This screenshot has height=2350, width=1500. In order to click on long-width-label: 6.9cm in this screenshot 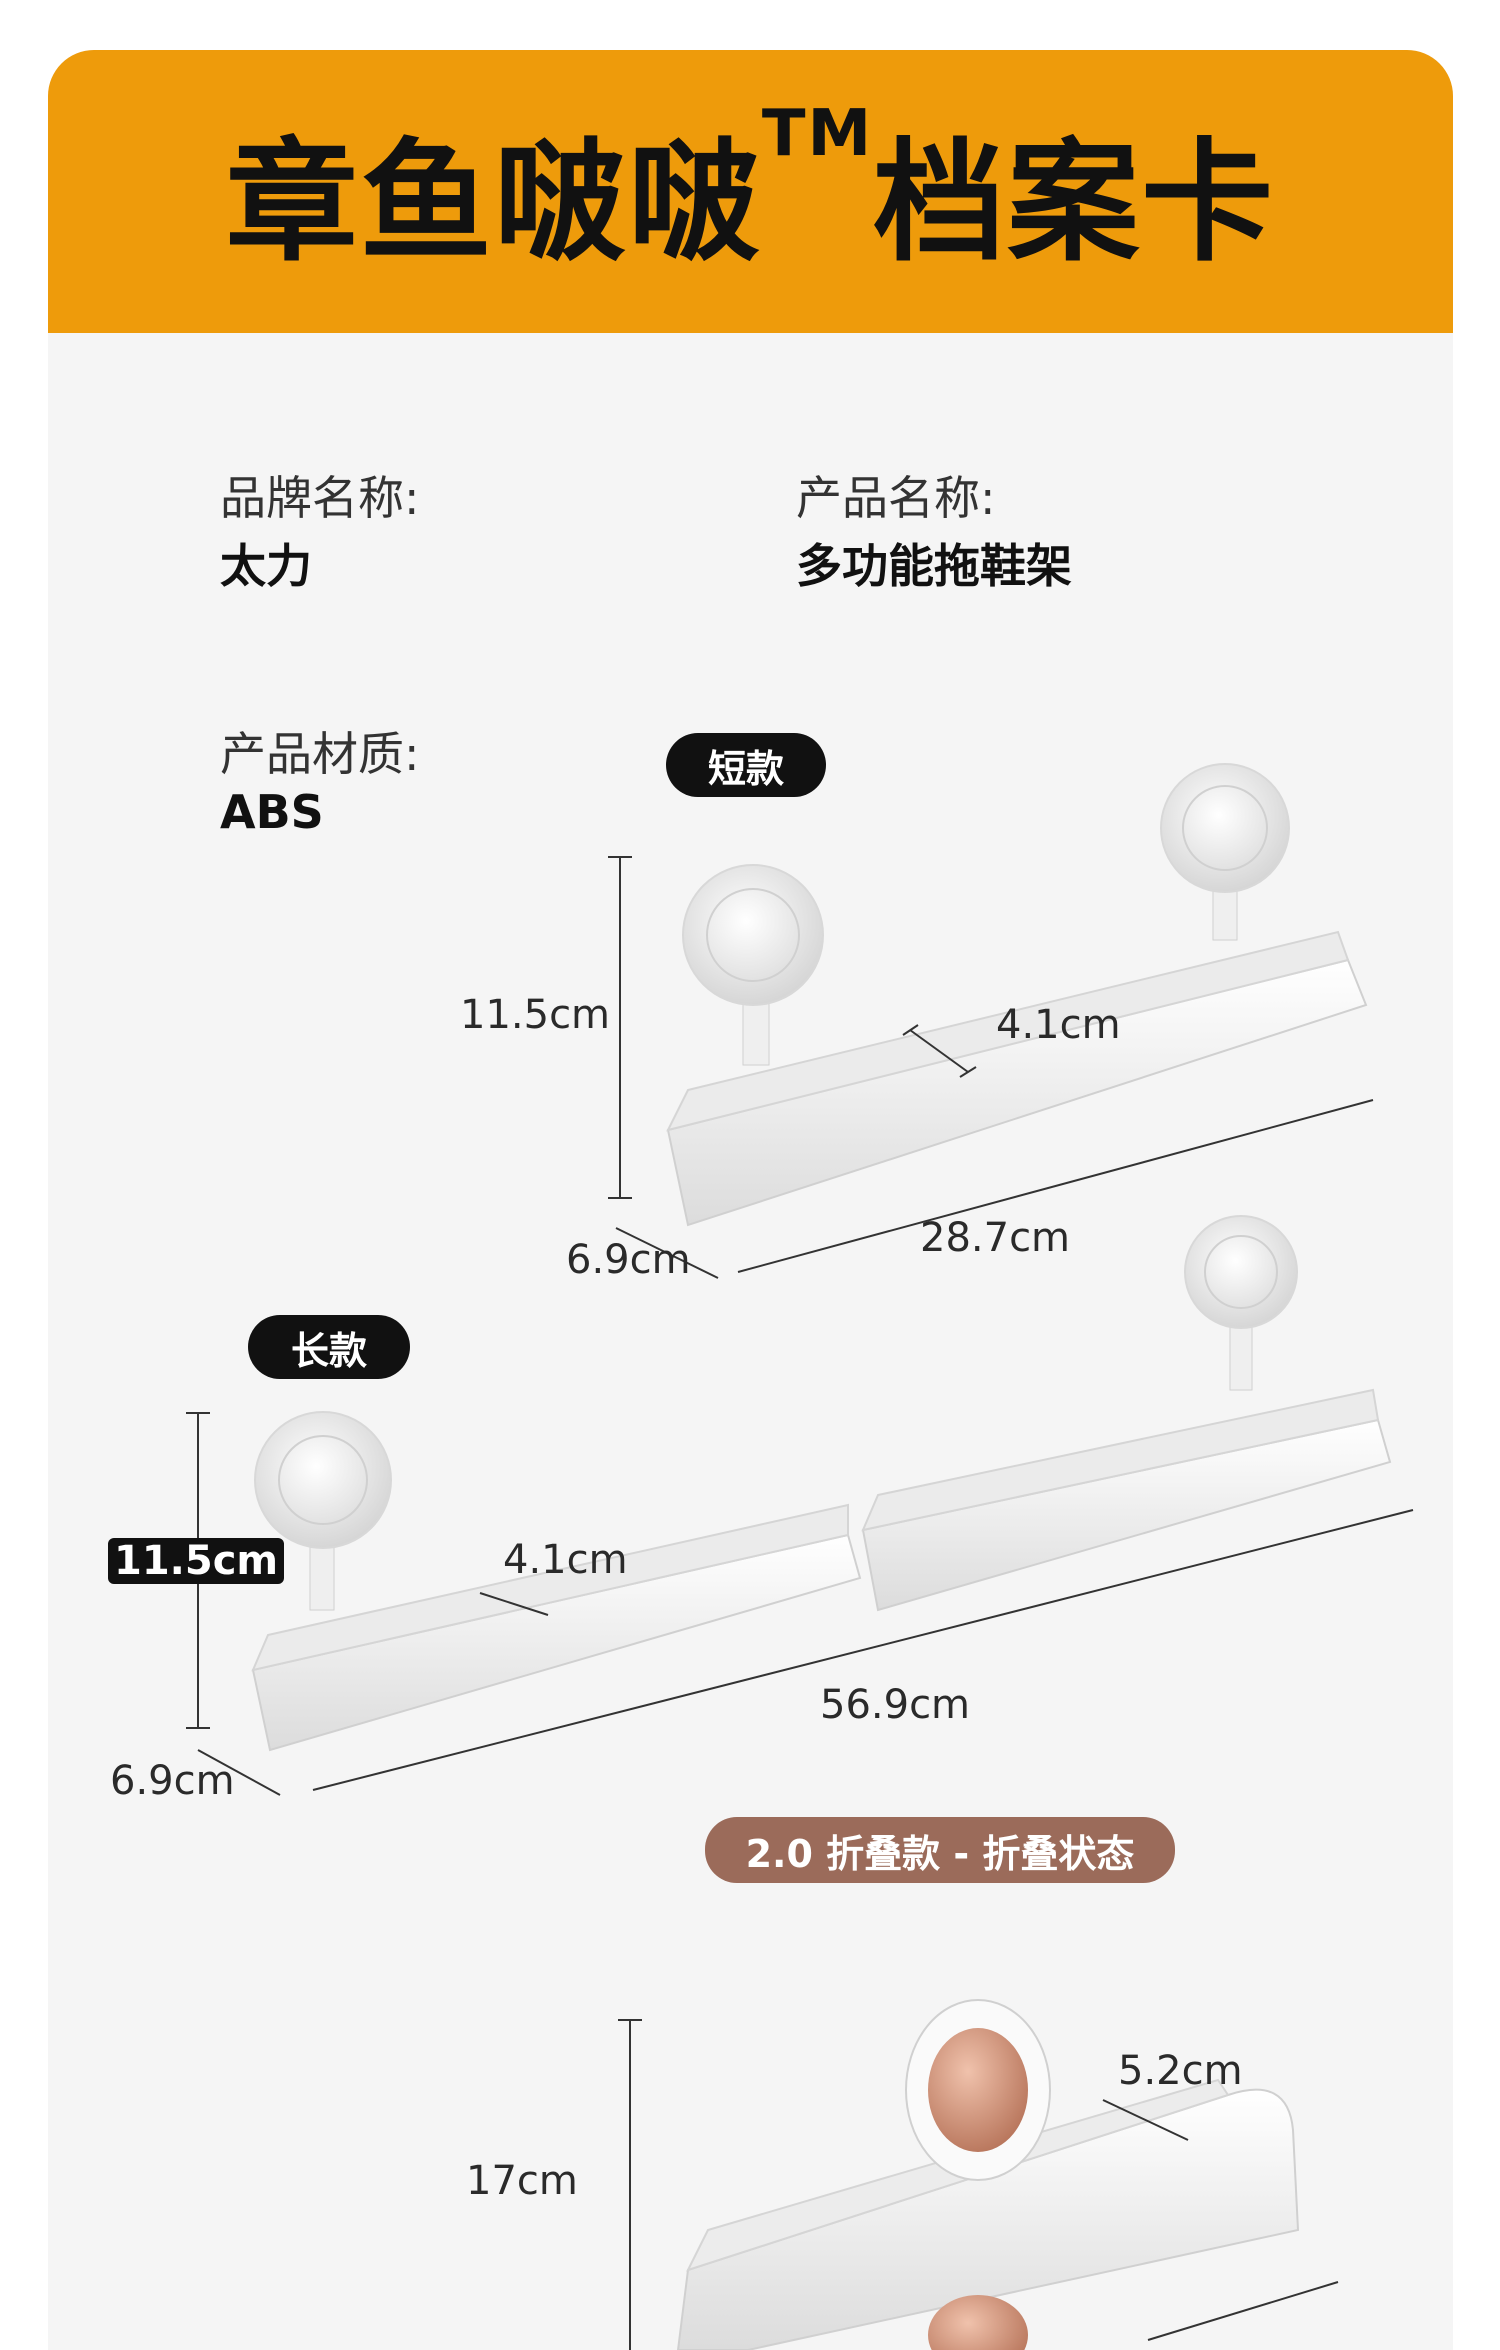, I will do `click(172, 1781)`.